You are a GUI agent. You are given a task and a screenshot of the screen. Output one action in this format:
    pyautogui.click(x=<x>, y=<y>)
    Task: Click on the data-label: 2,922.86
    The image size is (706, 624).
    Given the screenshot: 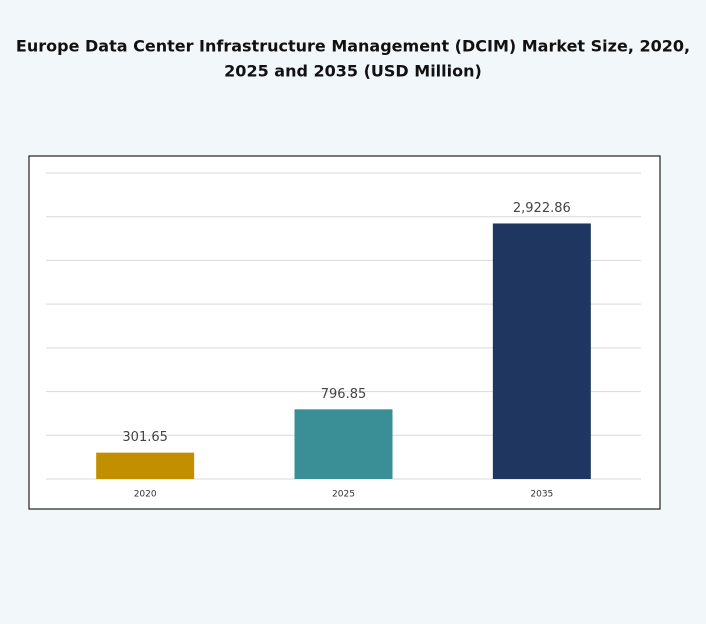 What is the action you would take?
    pyautogui.click(x=542, y=208)
    